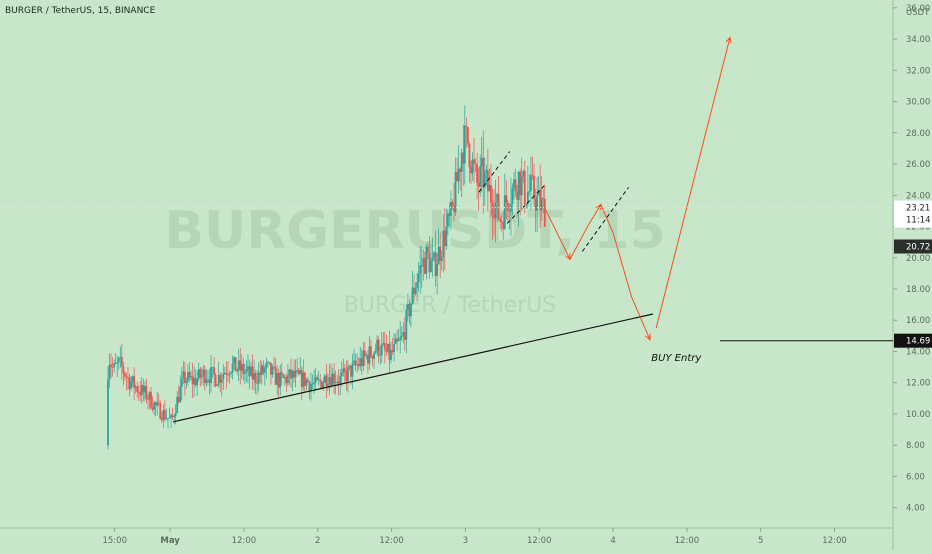 The width and height of the screenshot is (932, 554). Describe the element at coordinates (918, 13) in the screenshot. I see `price-axis-unit: USDT` at that location.